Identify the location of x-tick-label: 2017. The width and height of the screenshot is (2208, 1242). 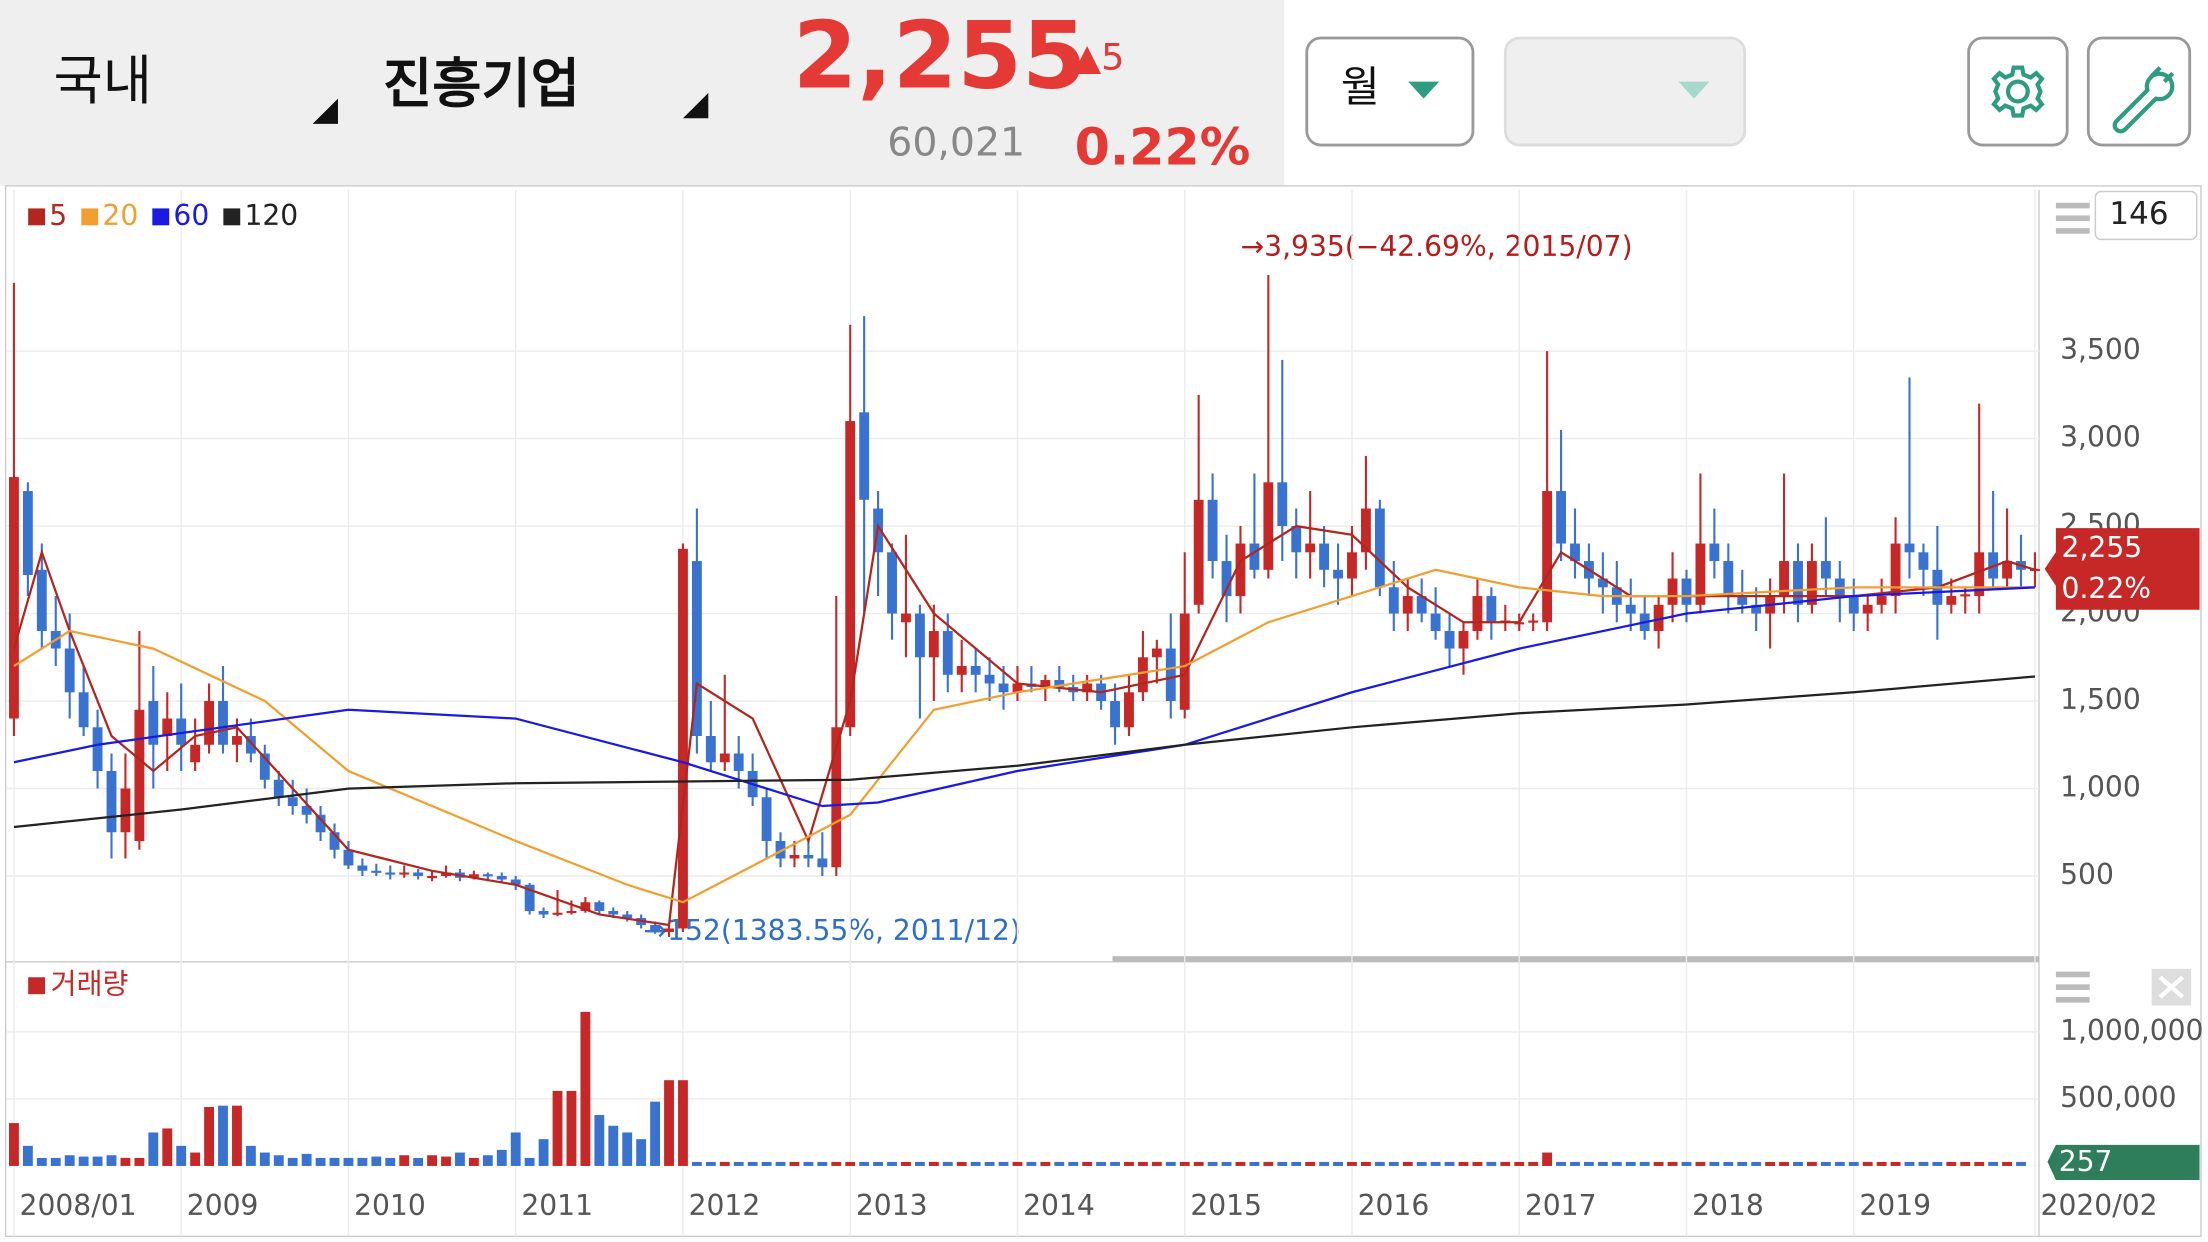
(1561, 1205).